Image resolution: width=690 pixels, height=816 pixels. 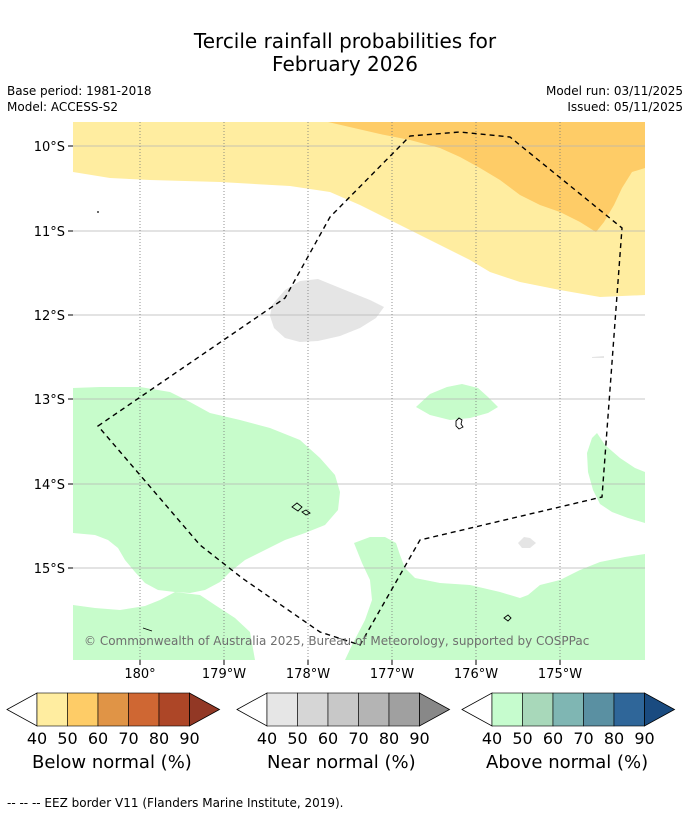 What do you see at coordinates (79, 99) in the screenshot?
I see `meta-left: Base period: 1981-2018 Model: ACCESS-S2` at bounding box center [79, 99].